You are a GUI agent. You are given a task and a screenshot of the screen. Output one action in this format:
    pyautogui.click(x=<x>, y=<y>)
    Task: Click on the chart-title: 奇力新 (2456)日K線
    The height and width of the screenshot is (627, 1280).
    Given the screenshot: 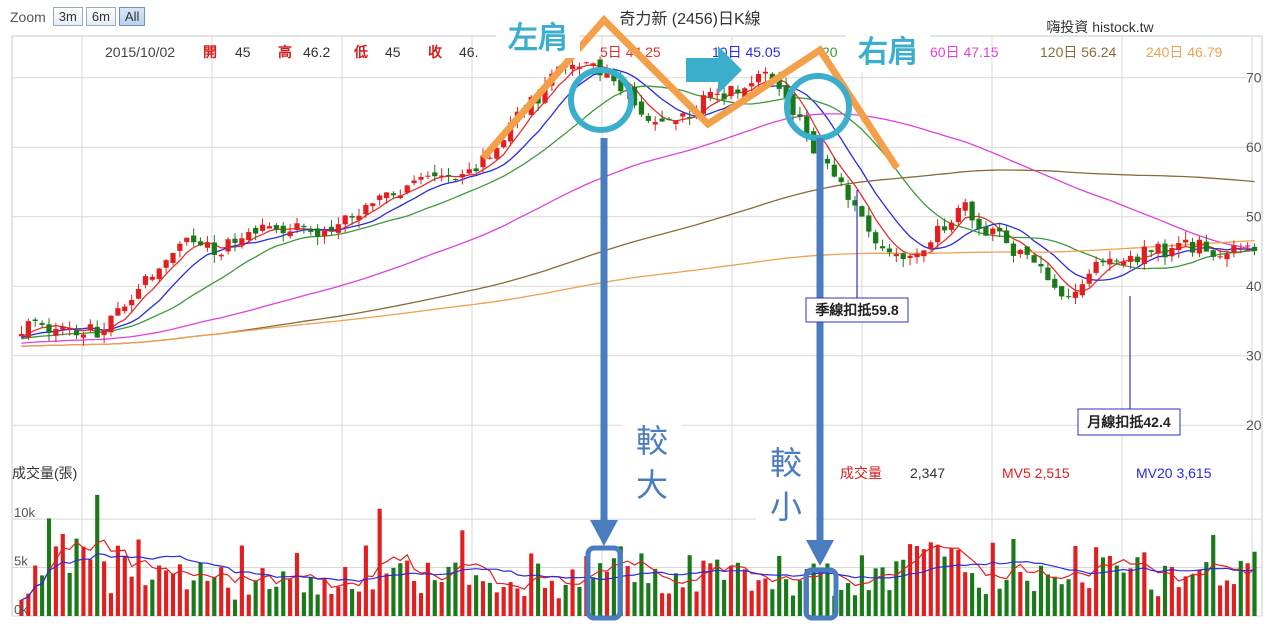 What is the action you would take?
    pyautogui.click(x=689, y=19)
    